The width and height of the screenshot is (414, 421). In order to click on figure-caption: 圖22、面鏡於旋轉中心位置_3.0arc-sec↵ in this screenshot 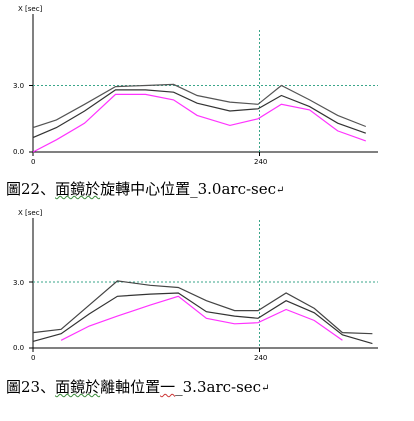, I will do `click(145, 188)`.